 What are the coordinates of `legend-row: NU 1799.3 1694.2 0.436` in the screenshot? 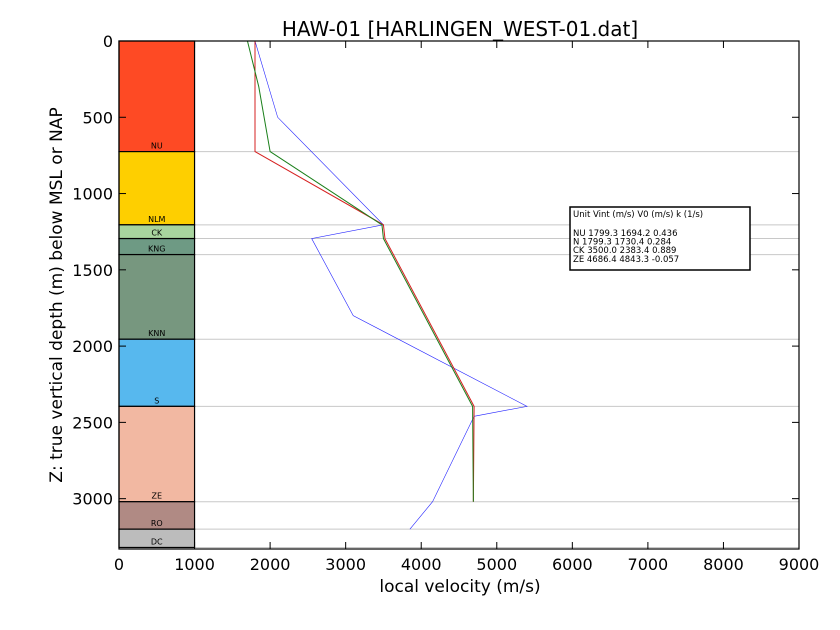 It's located at (625, 234).